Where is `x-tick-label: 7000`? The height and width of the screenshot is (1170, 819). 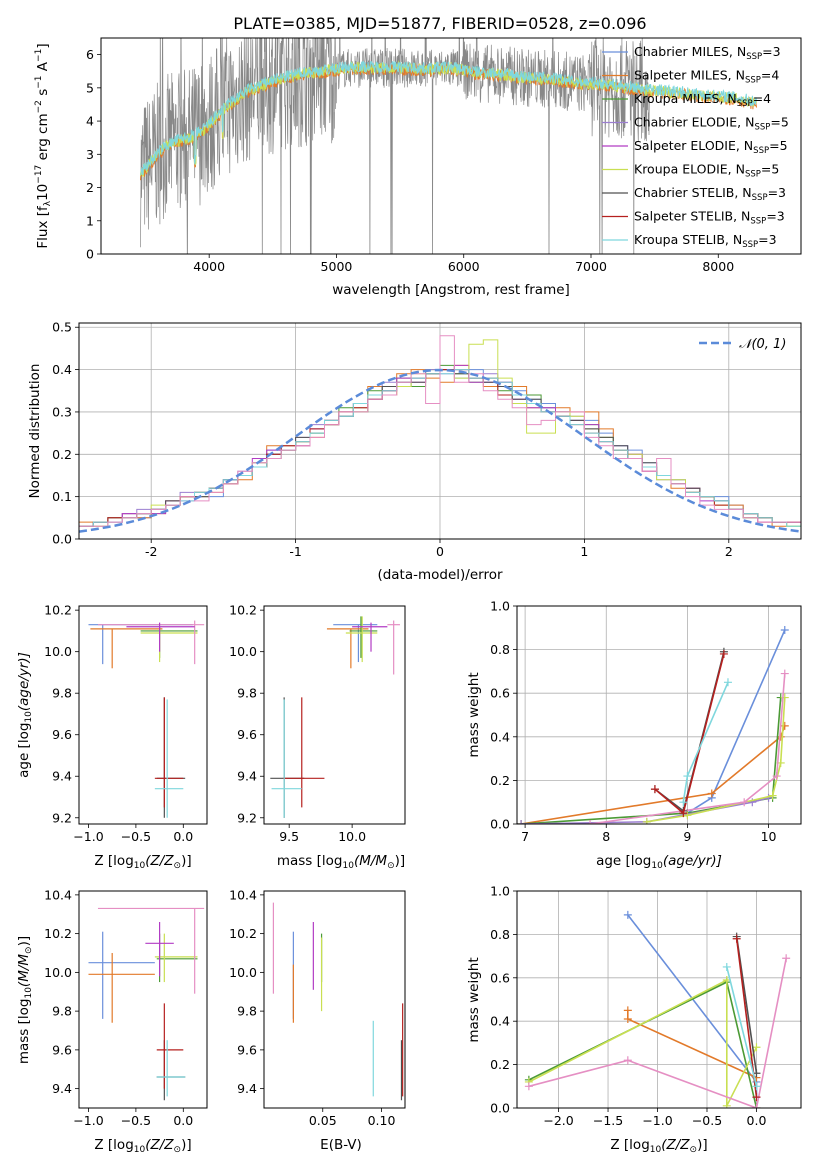 x-tick-label: 7000 is located at coordinates (591, 266).